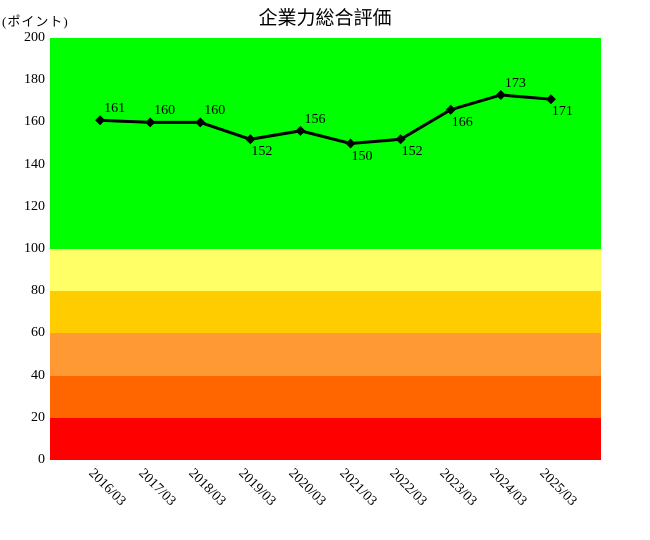  Describe the element at coordinates (257, 488) in the screenshot. I see `x-tick-label: 2019/03` at that location.